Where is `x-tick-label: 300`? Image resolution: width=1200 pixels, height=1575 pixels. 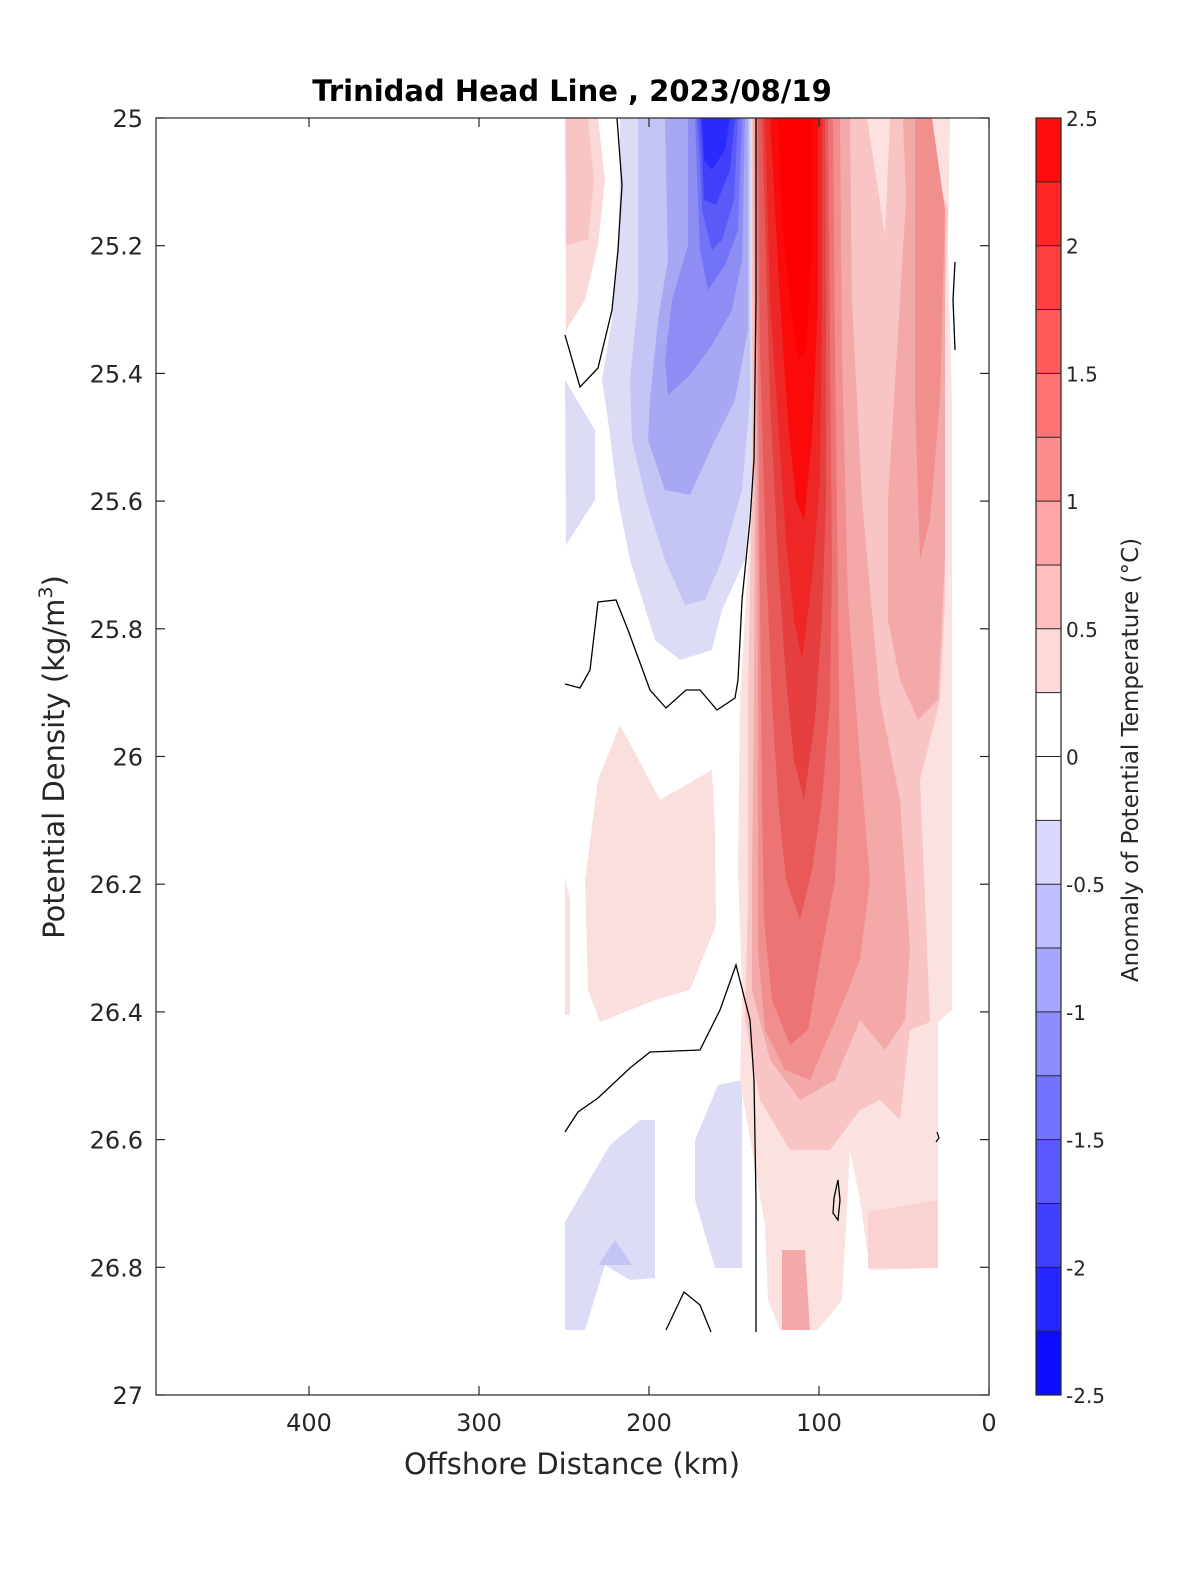
x-tick-label: 300 is located at coordinates (479, 1423).